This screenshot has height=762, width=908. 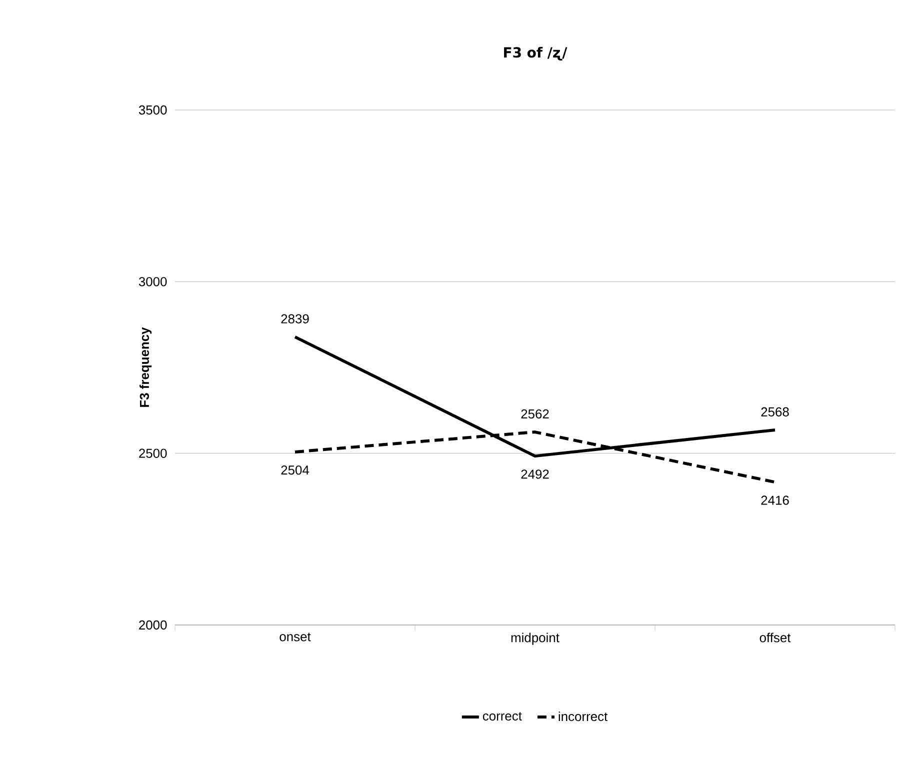 What do you see at coordinates (295, 319) in the screenshot?
I see `data-label: 2839` at bounding box center [295, 319].